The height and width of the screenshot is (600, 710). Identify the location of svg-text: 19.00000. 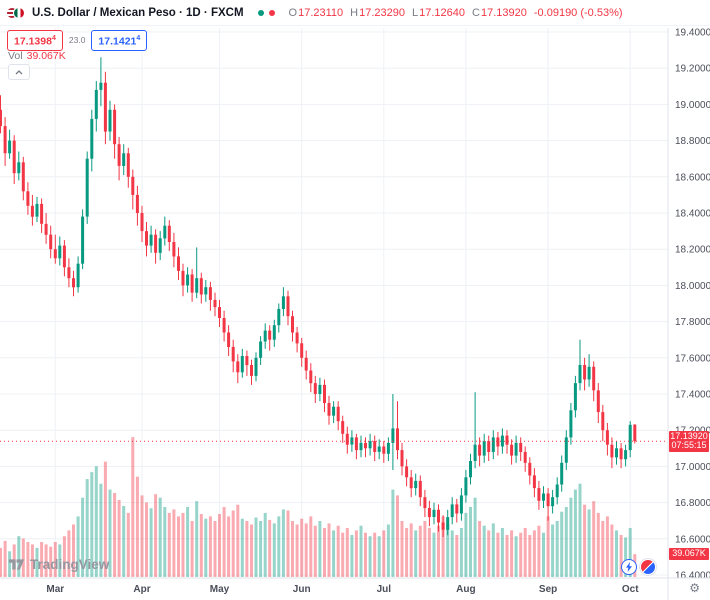
(692, 105).